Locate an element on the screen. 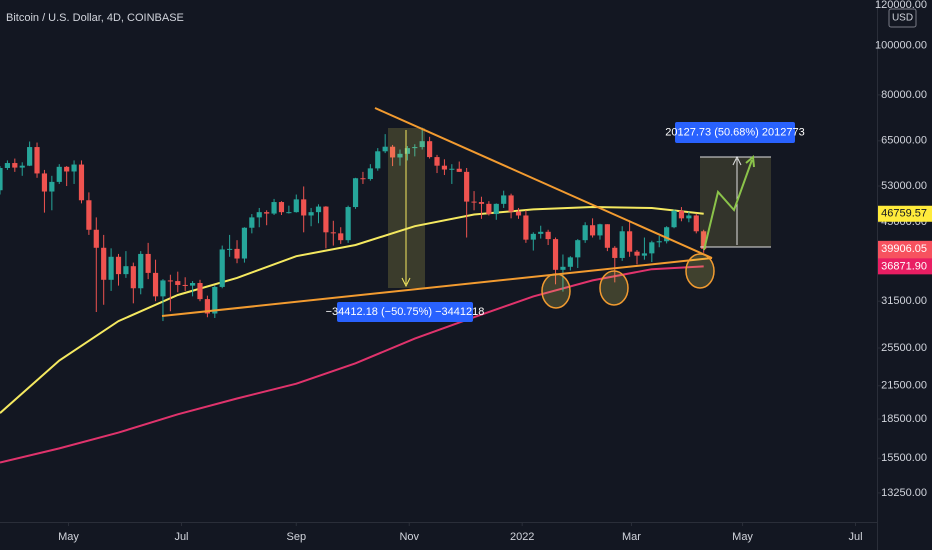 The height and width of the screenshot is (550, 932). x-tick-label: Jul is located at coordinates (181, 537).